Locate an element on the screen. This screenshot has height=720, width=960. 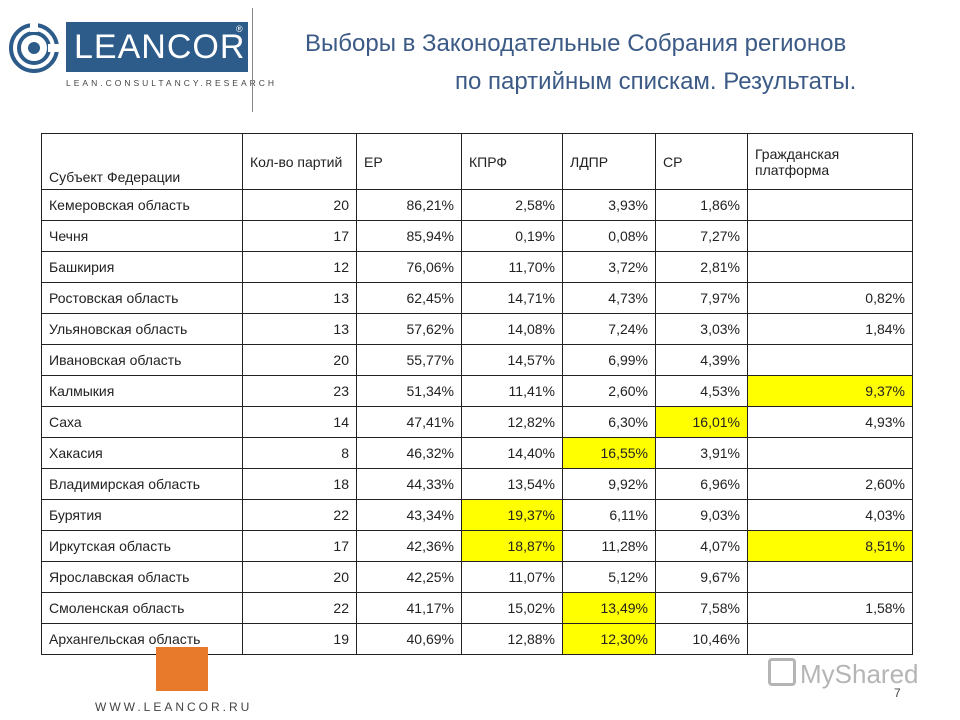
cell-value: 0,82% is located at coordinates (830, 298).